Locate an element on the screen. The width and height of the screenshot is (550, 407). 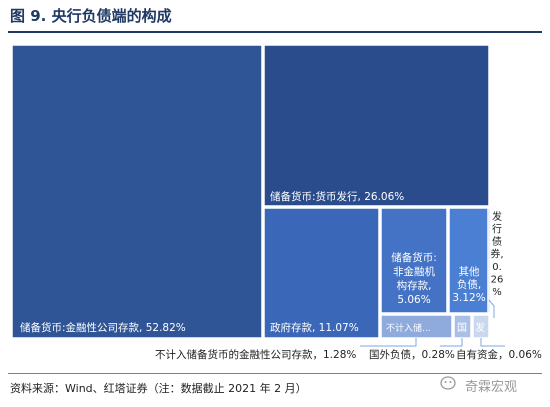
cell-label-nonfinancial-deposits: 构存款, is located at coordinates (414, 285).